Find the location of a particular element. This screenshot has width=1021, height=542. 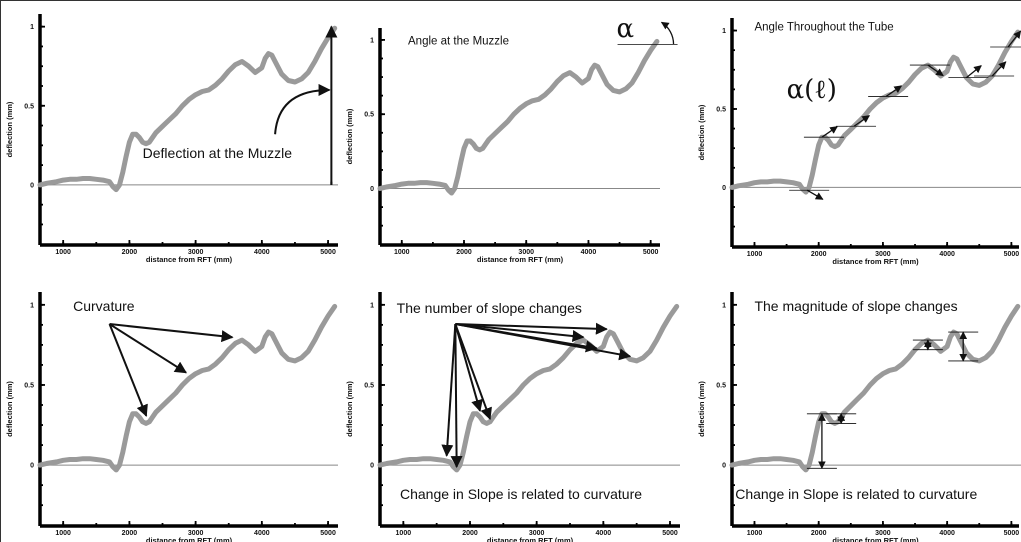

deflection-curved-arrow is located at coordinates (302, 109).